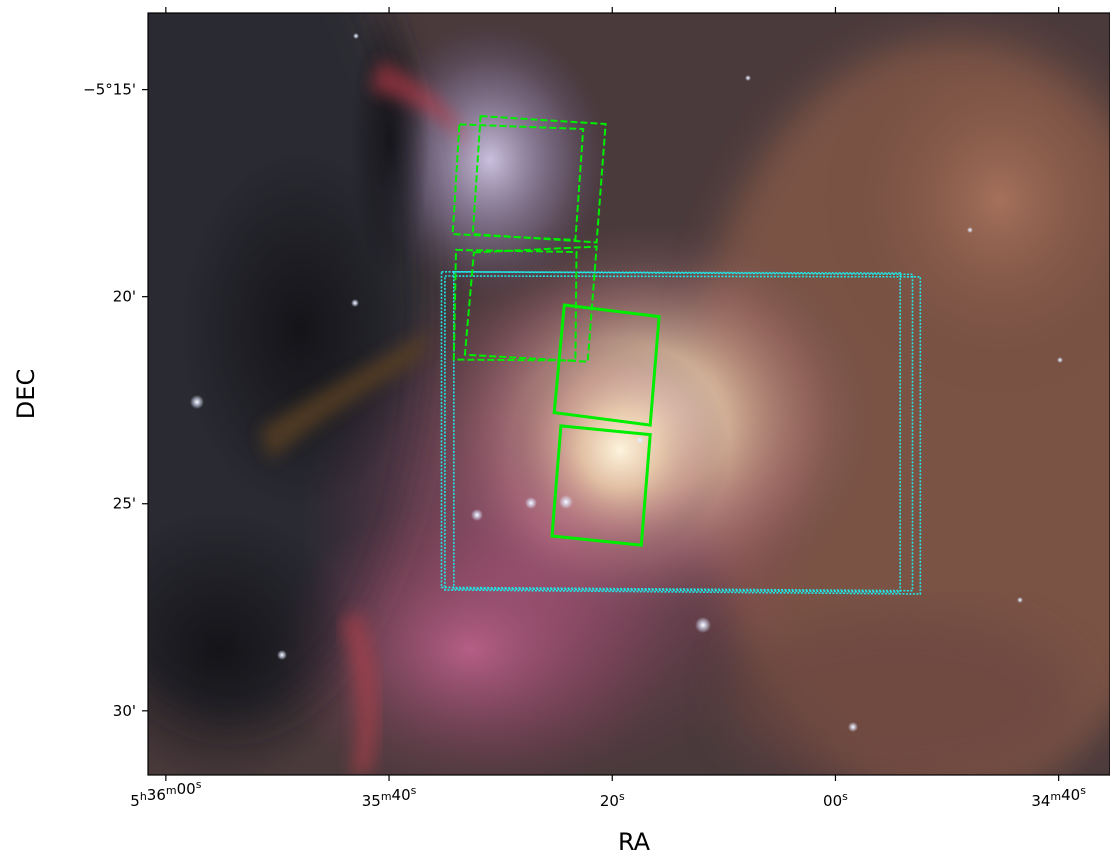  Describe the element at coordinates (26, 394) in the screenshot. I see `y-axis-label: DEC` at that location.